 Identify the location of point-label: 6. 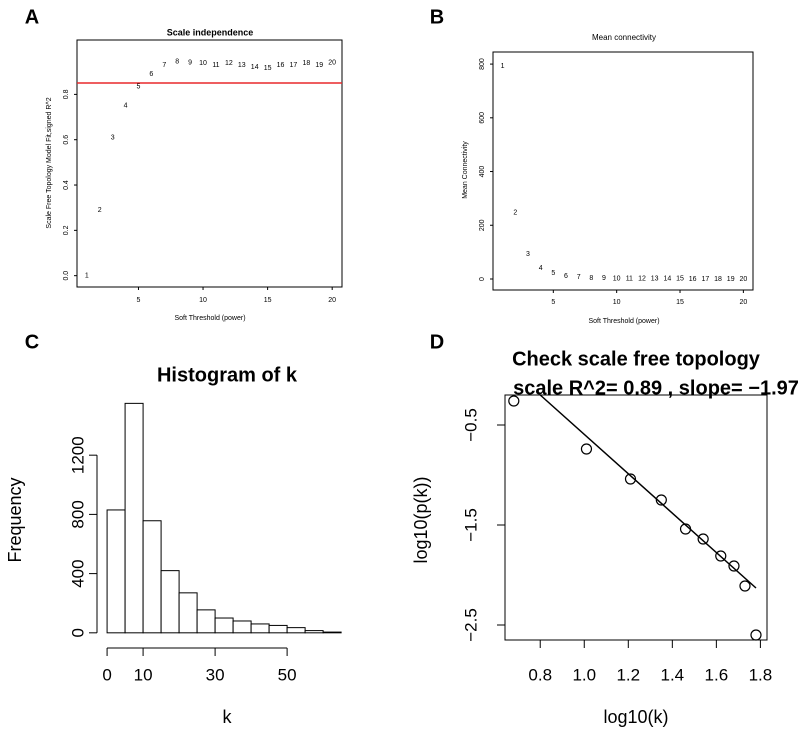
(566, 276).